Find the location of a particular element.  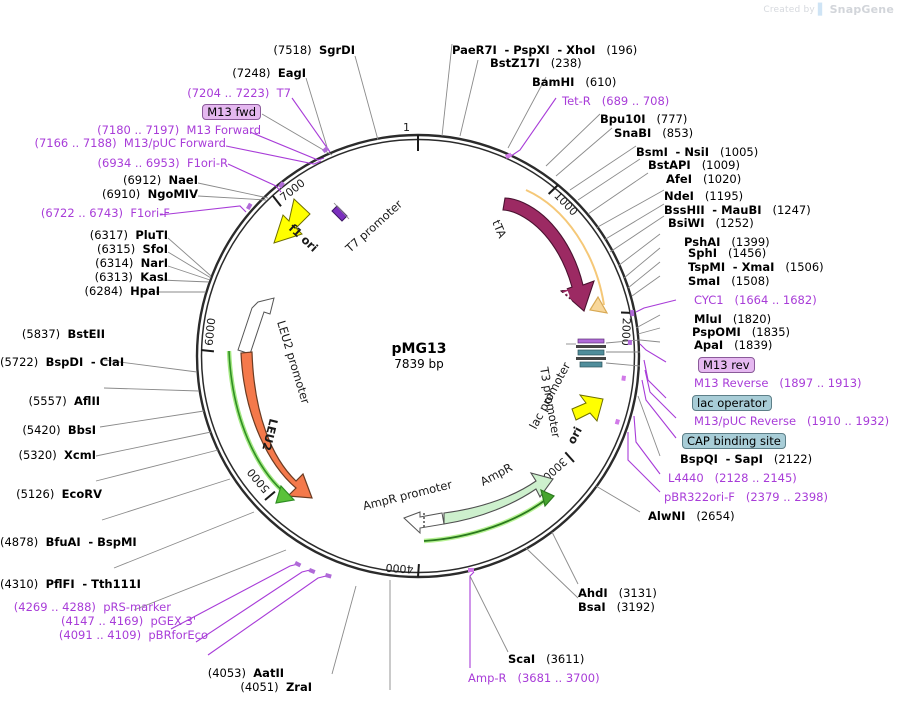

enzyme-label-nari: (6314) NarI is located at coordinates (101, 263).